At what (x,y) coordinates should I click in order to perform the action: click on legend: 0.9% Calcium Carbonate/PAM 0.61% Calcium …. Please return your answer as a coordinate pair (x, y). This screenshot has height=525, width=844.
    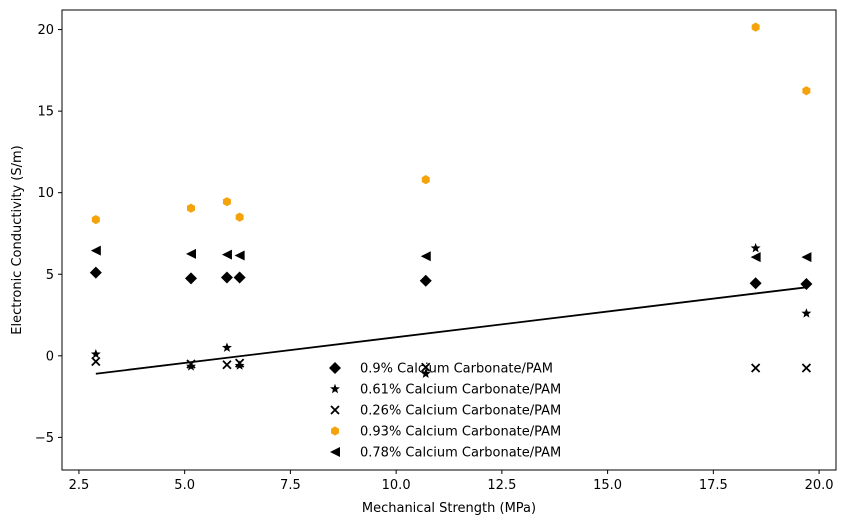
    Looking at the image, I should click on (445, 411).